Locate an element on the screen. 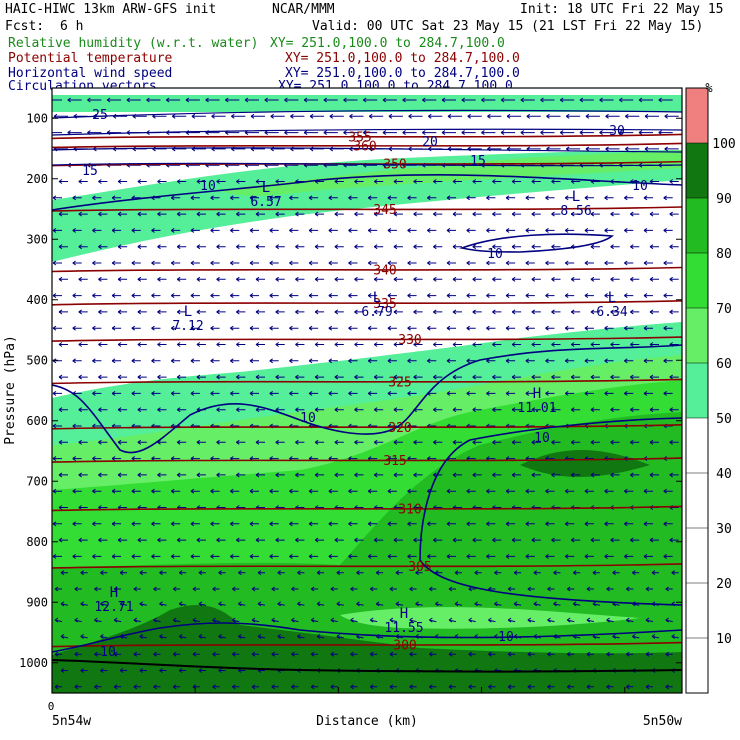  colorbar-tick-label: 90 is located at coordinates (724, 199).